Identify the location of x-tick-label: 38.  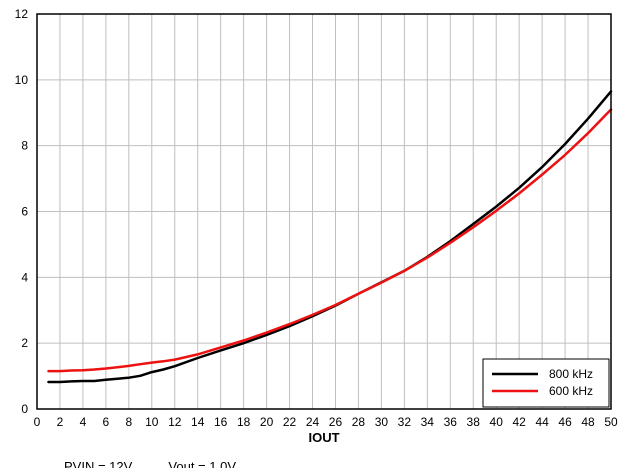
(474, 422).